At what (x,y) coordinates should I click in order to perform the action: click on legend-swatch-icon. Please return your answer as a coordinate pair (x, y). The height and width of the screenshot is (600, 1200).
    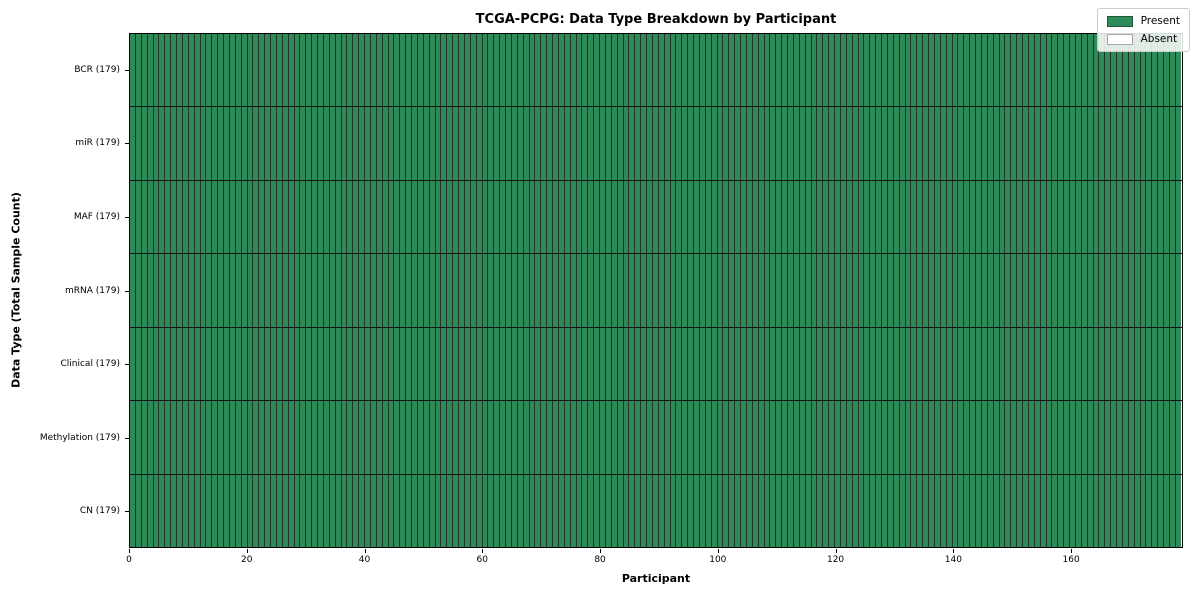
    Looking at the image, I should click on (1119, 21).